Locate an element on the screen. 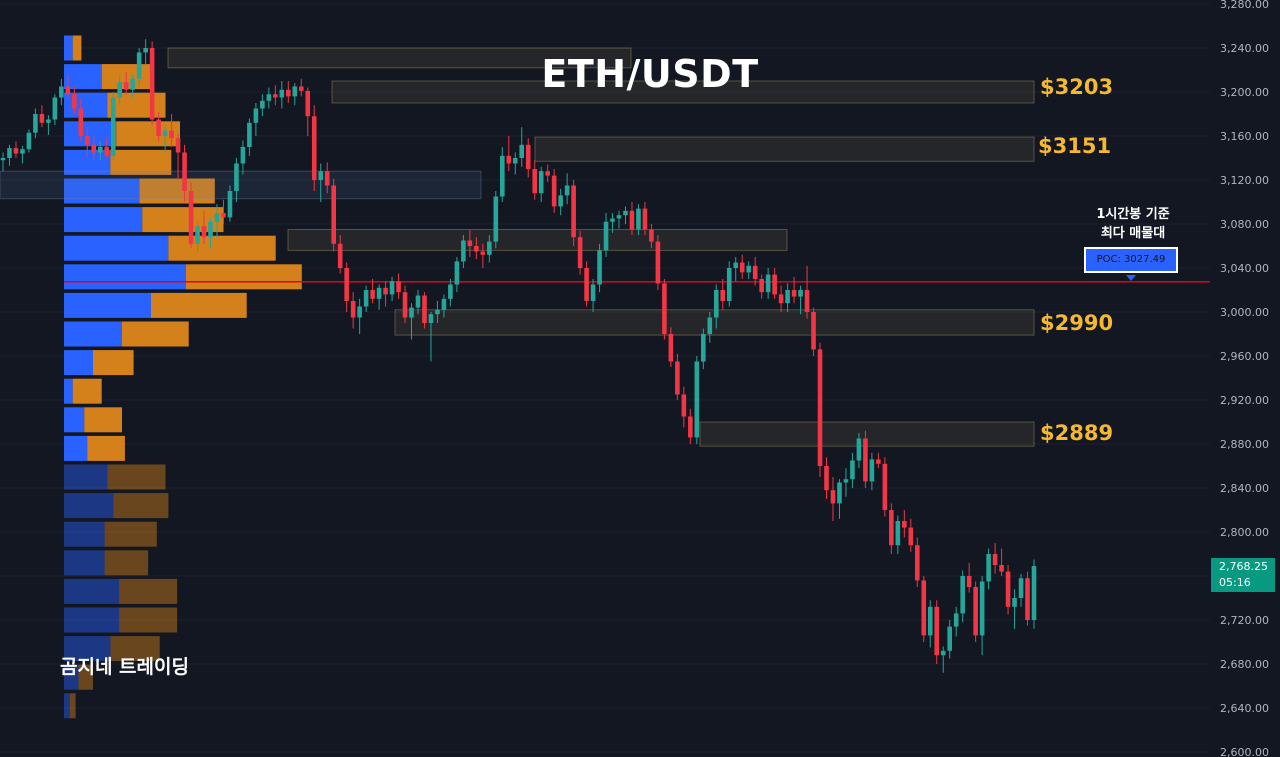 This screenshot has width=1280, height=757. poc-note: 1시간봉 기준 최다 매물대 is located at coordinates (1133, 224).